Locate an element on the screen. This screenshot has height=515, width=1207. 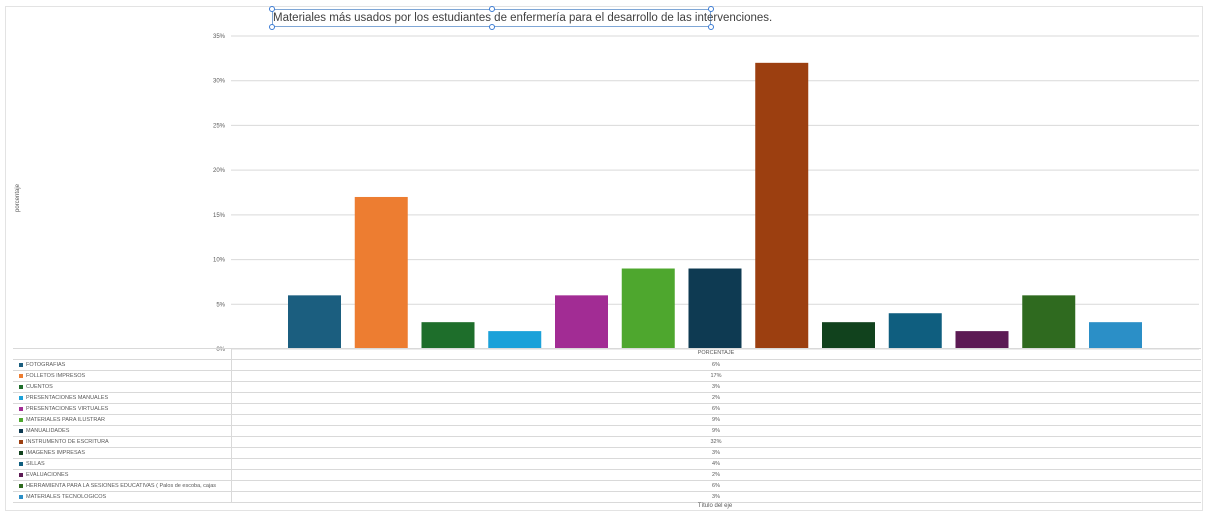
title-resize-handle-br is located at coordinates (711, 27).